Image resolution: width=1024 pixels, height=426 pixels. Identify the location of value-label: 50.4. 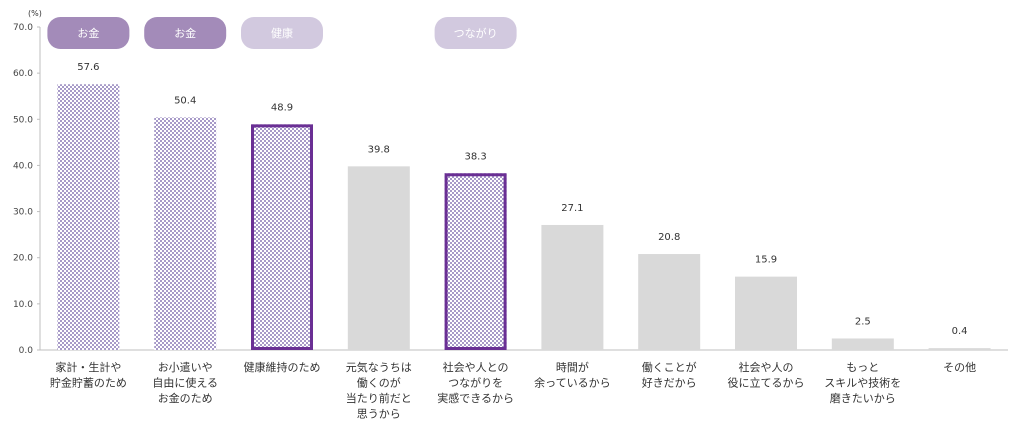
(185, 100).